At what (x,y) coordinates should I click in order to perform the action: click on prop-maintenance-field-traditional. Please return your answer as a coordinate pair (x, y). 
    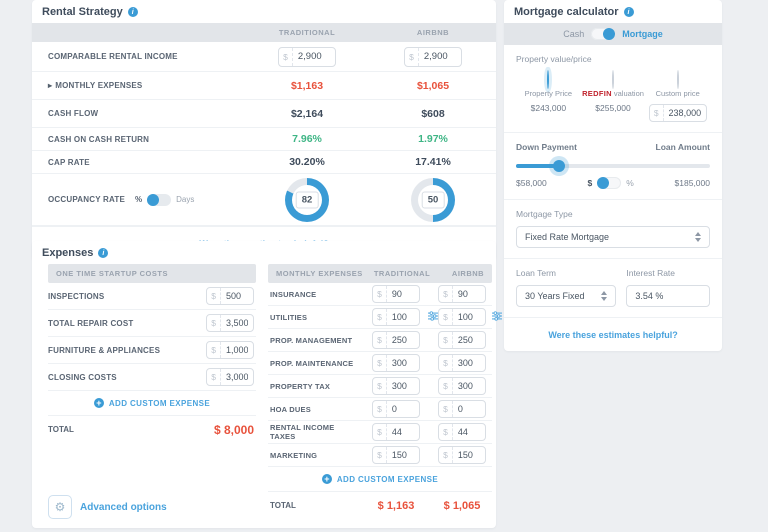
    Looking at the image, I should click on (402, 363).